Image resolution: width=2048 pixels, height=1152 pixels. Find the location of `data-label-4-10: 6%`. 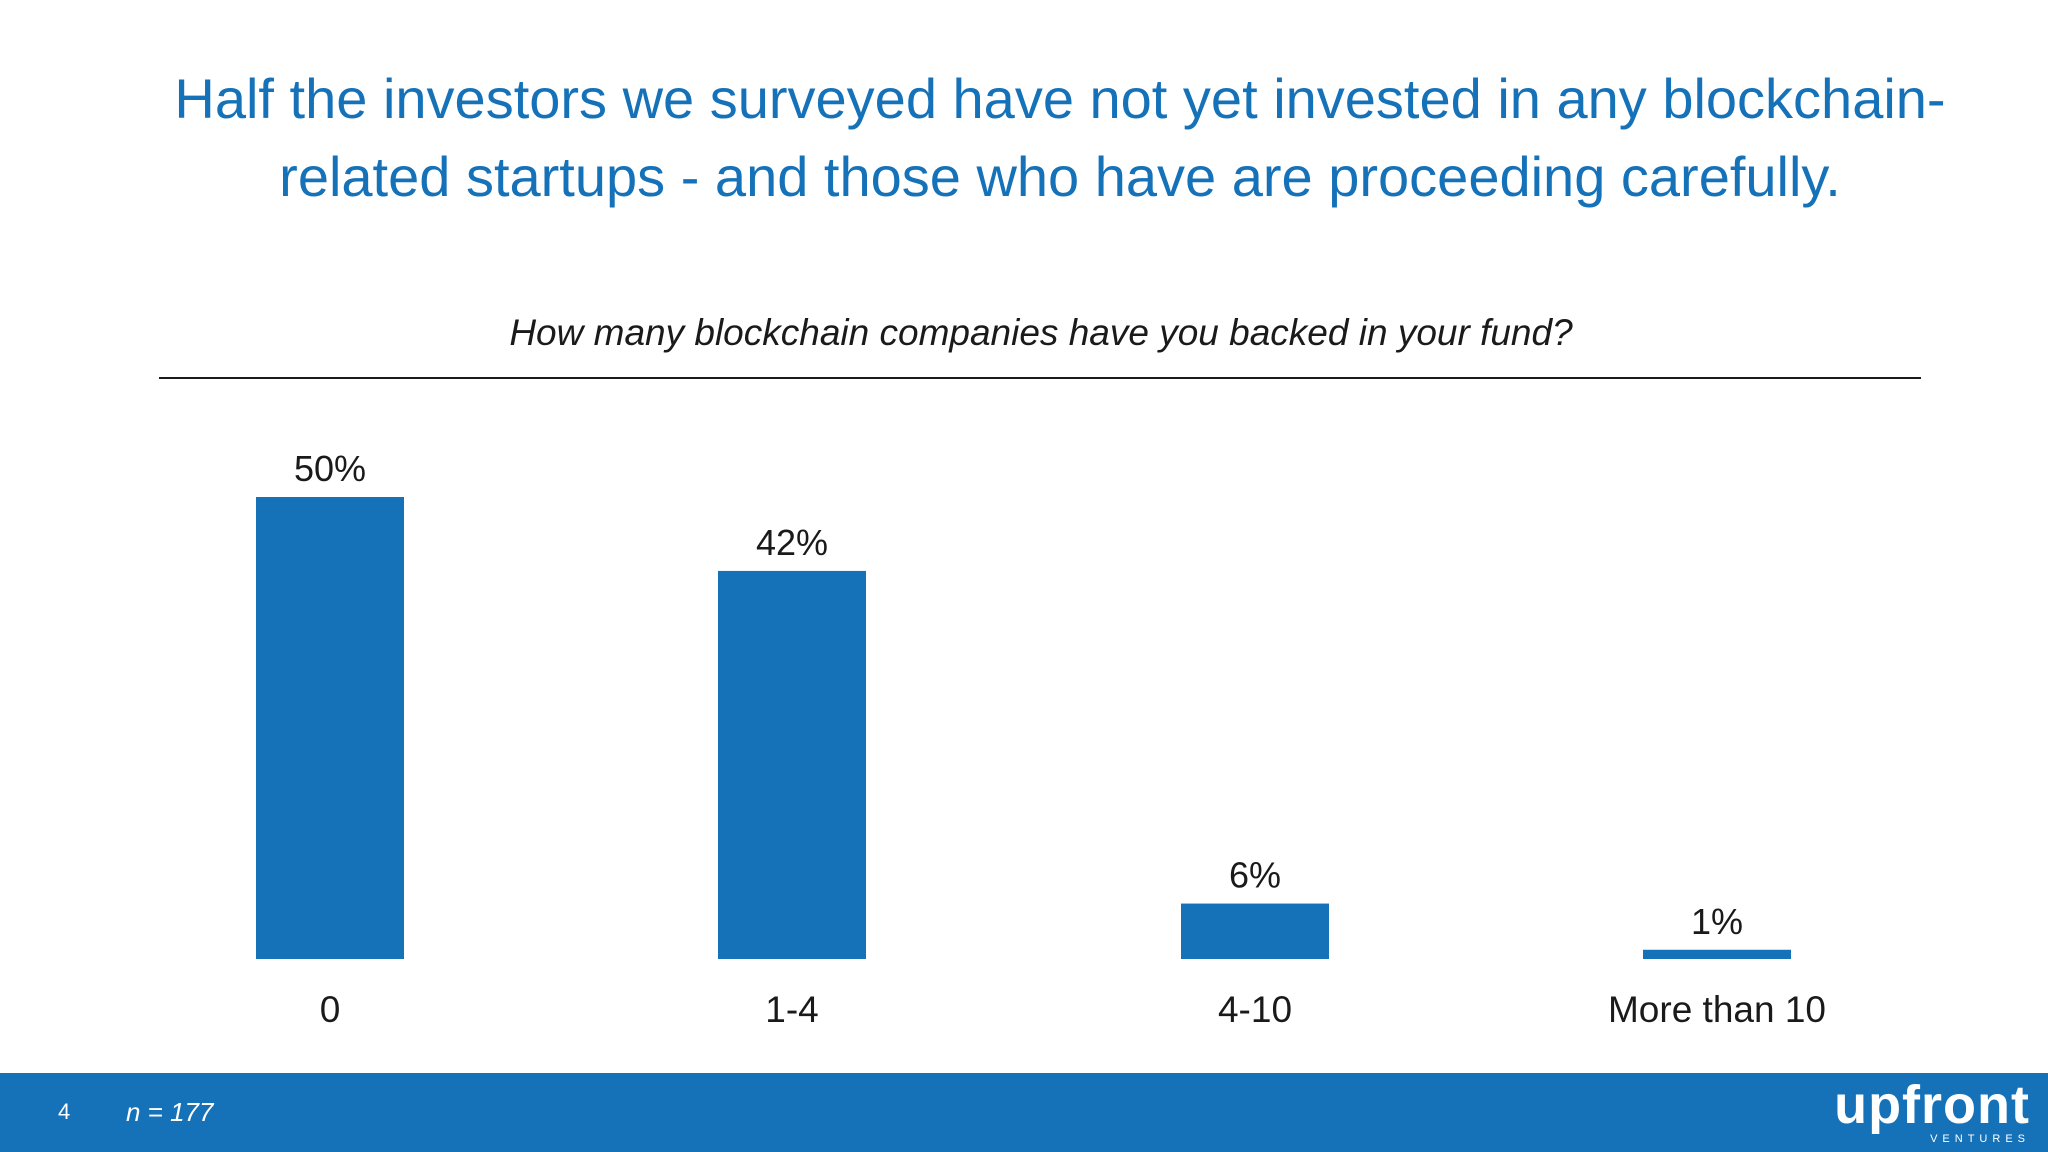

data-label-4-10: 6% is located at coordinates (1255, 875).